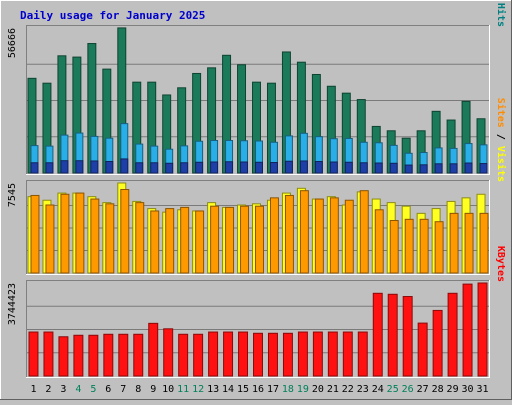 The width and height of the screenshot is (512, 405). What do you see at coordinates (501, 164) in the screenshot?
I see `legend-item-visits-sites-2: Visits` at bounding box center [501, 164].